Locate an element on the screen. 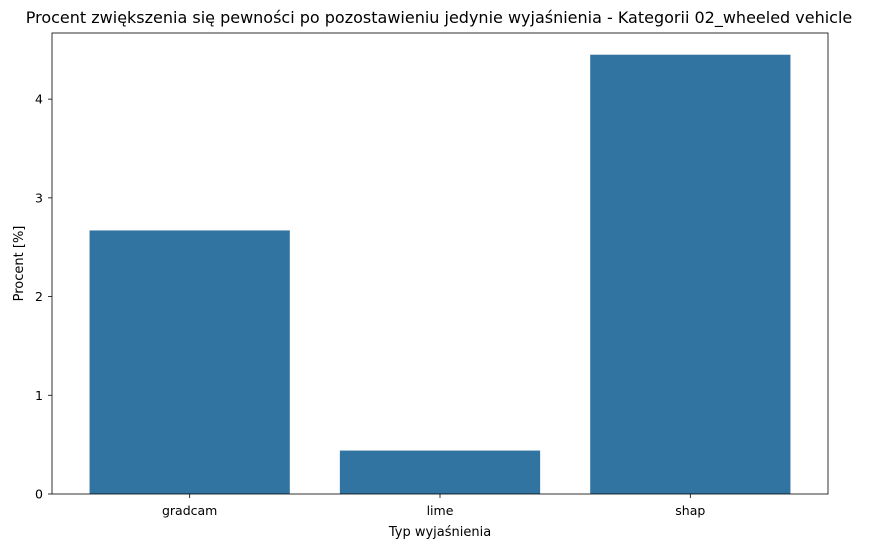 The height and width of the screenshot is (553, 878). x-tick-label: lime is located at coordinates (440, 510).